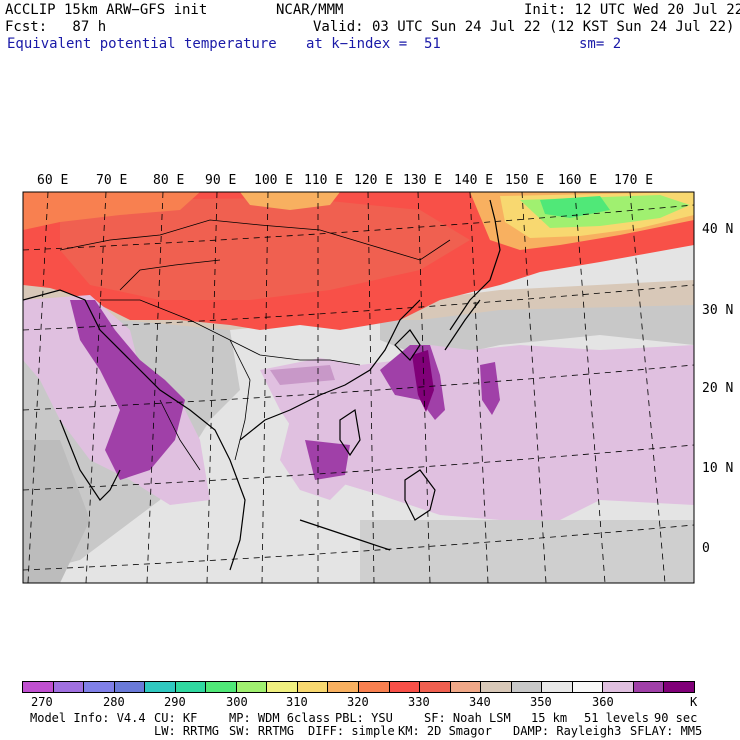  I want to click on init-time: Init: 12 UTC Wed 20 Jul 22, so click(632, 10).